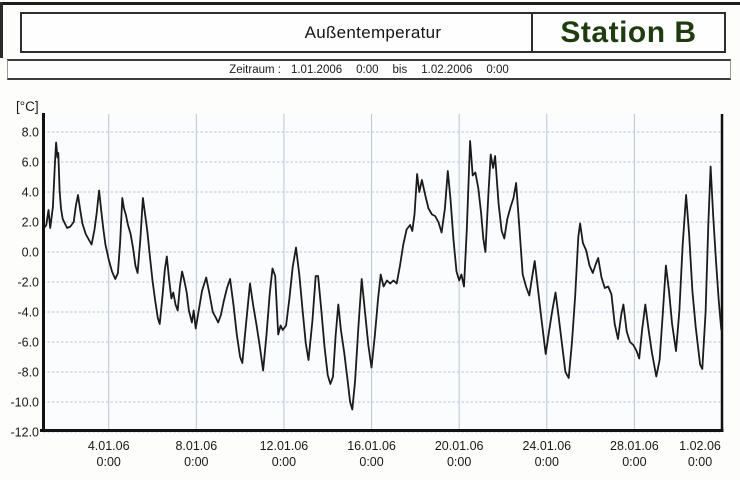  What do you see at coordinates (497, 69) in the screenshot?
I see `period-end-time: 0:00` at bounding box center [497, 69].